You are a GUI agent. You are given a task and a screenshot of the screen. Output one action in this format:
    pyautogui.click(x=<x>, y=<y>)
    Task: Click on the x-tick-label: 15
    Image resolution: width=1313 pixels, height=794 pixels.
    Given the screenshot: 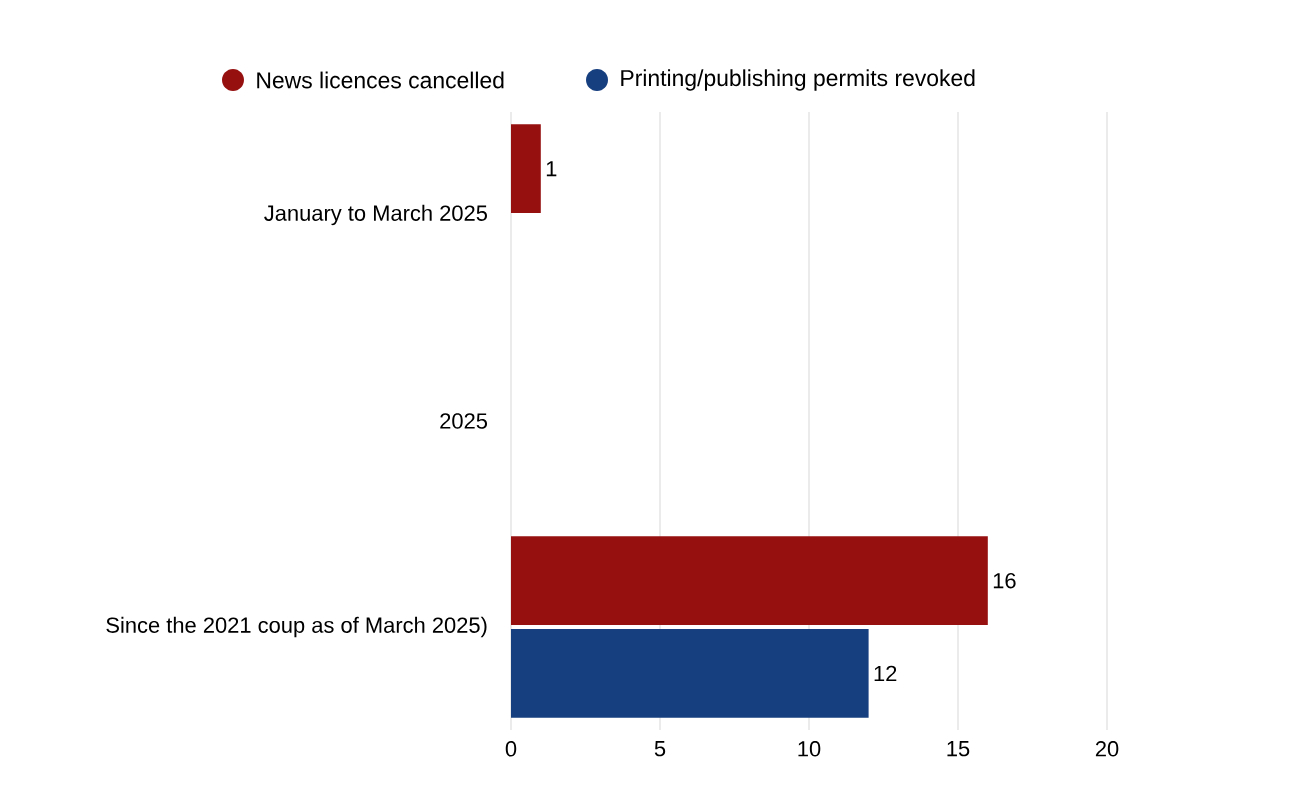 What is the action you would take?
    pyautogui.click(x=958, y=749)
    